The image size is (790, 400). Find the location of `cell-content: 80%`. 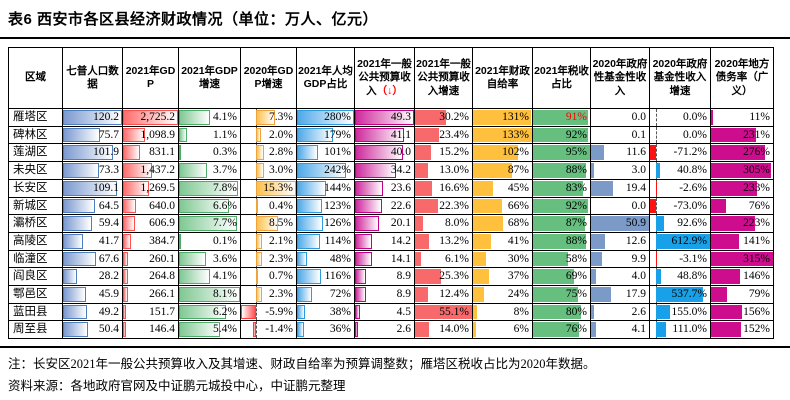

cell-content: 80% is located at coordinates (561, 312).